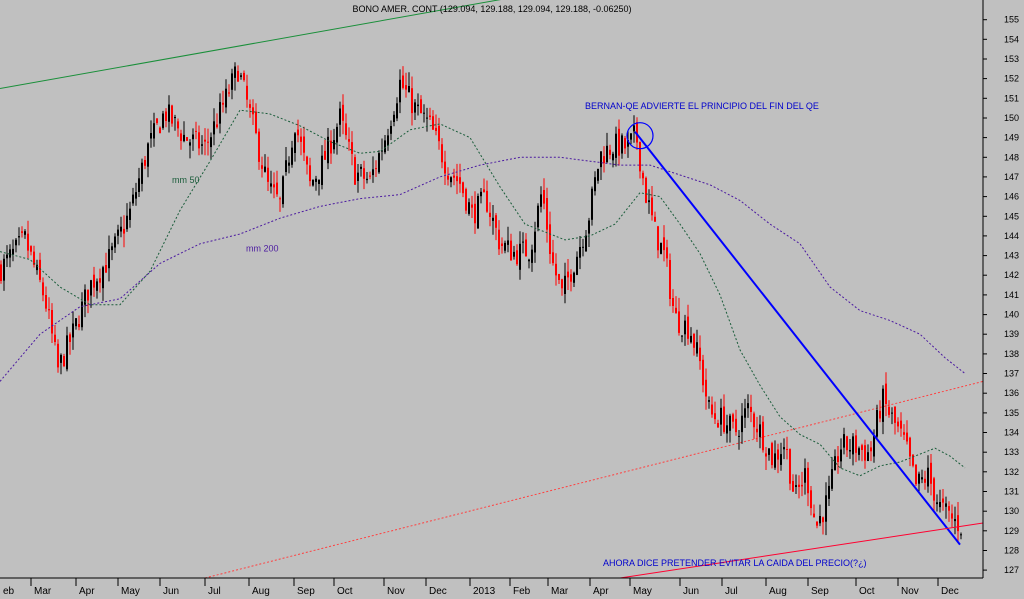 The image size is (1024, 599). What do you see at coordinates (250, 44) in the screenshot?
I see `upper-trend-line` at bounding box center [250, 44].